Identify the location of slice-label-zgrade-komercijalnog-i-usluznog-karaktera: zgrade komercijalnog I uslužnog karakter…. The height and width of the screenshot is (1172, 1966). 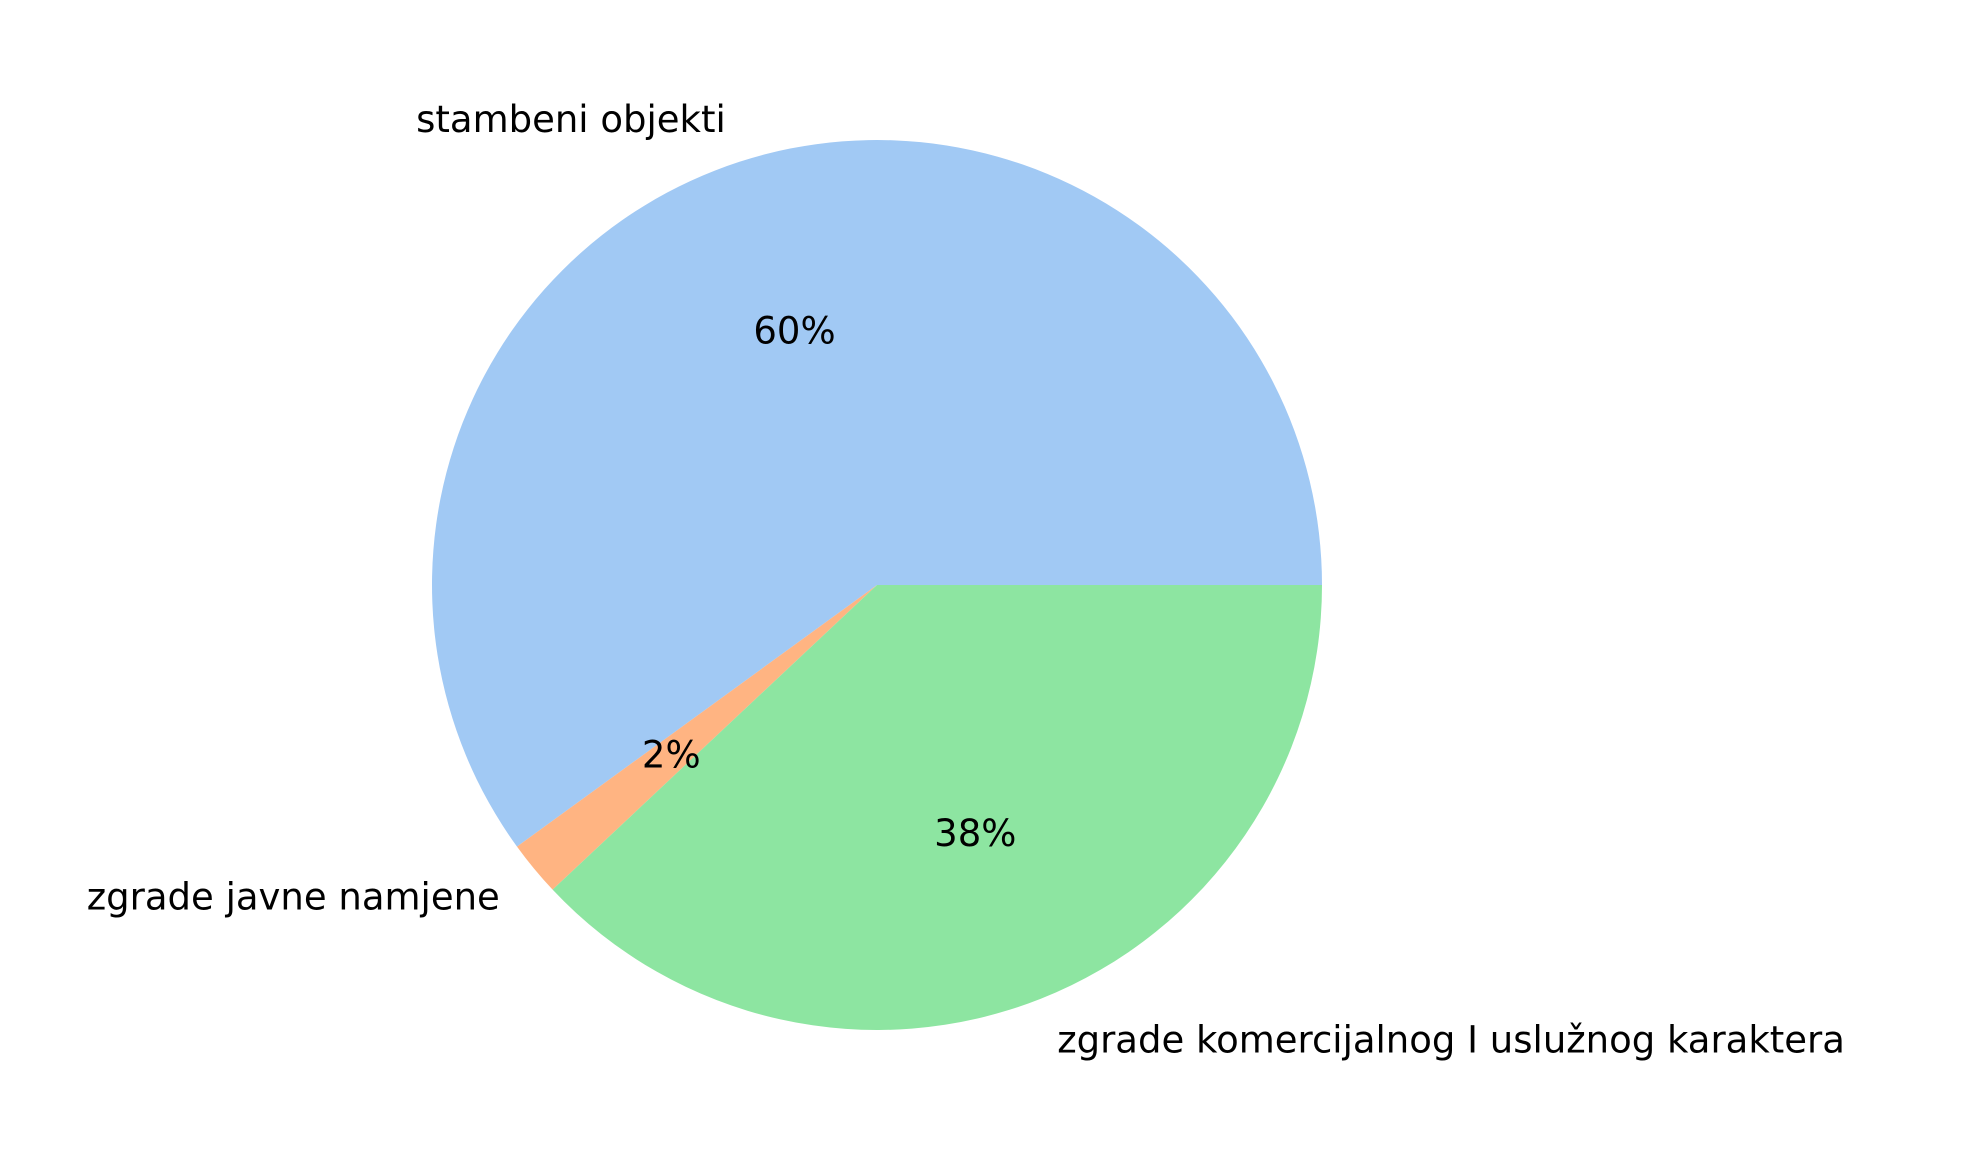
(1451, 1040).